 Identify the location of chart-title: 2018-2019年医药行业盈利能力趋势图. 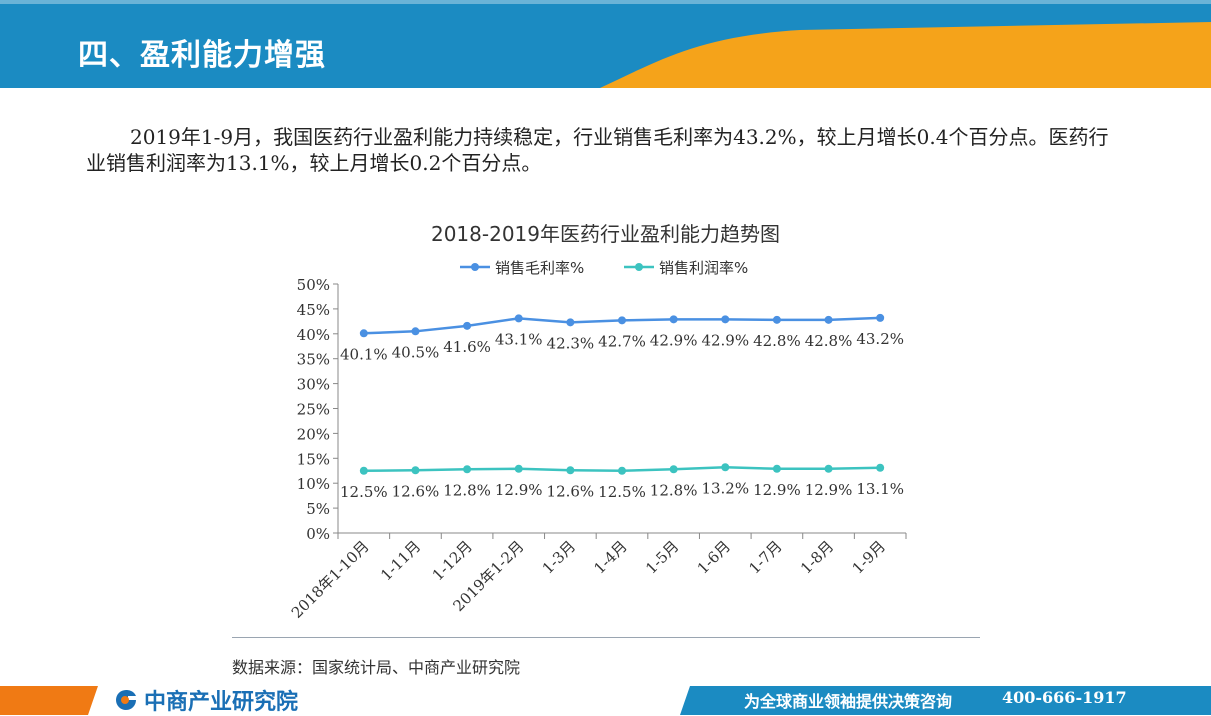
(605, 234).